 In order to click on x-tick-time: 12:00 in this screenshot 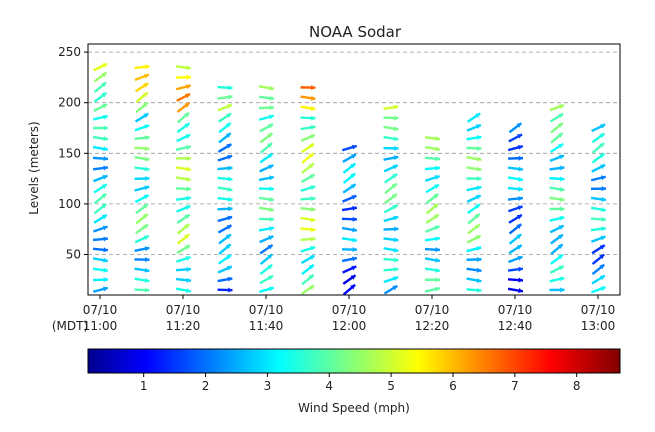, I will do `click(349, 326)`.